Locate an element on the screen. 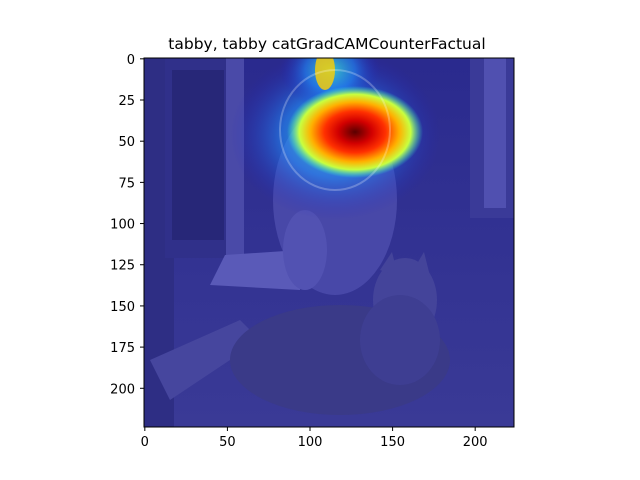 The height and width of the screenshot is (480, 640). y-tick-label: 75 is located at coordinates (126, 183).